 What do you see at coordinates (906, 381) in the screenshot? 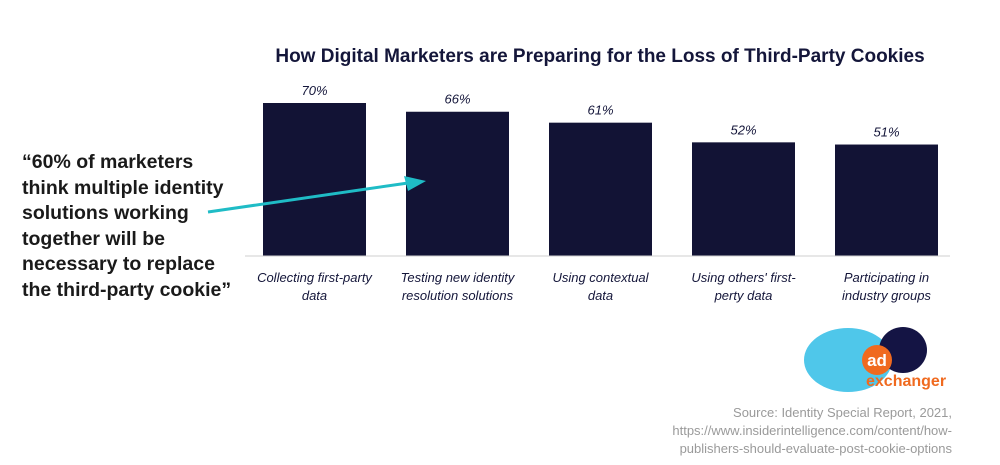
I see `logo-exchanger-text: exchanger` at bounding box center [906, 381].